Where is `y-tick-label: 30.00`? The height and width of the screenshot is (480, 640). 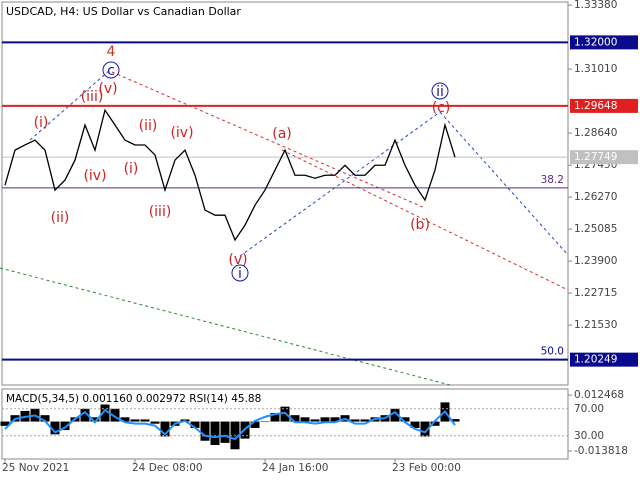 y-tick-label: 30.00 is located at coordinates (589, 436).